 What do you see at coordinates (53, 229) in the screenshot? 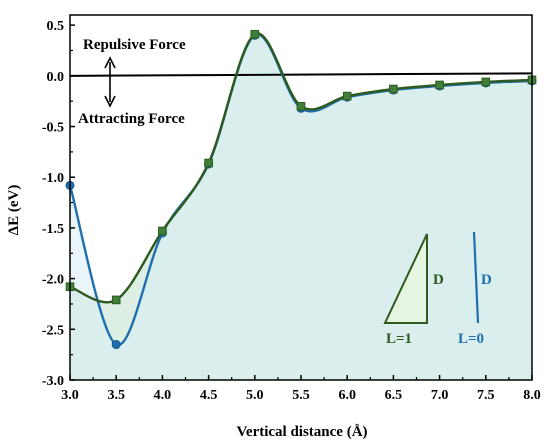
I see `y-tick-label: -1.5` at bounding box center [53, 229].